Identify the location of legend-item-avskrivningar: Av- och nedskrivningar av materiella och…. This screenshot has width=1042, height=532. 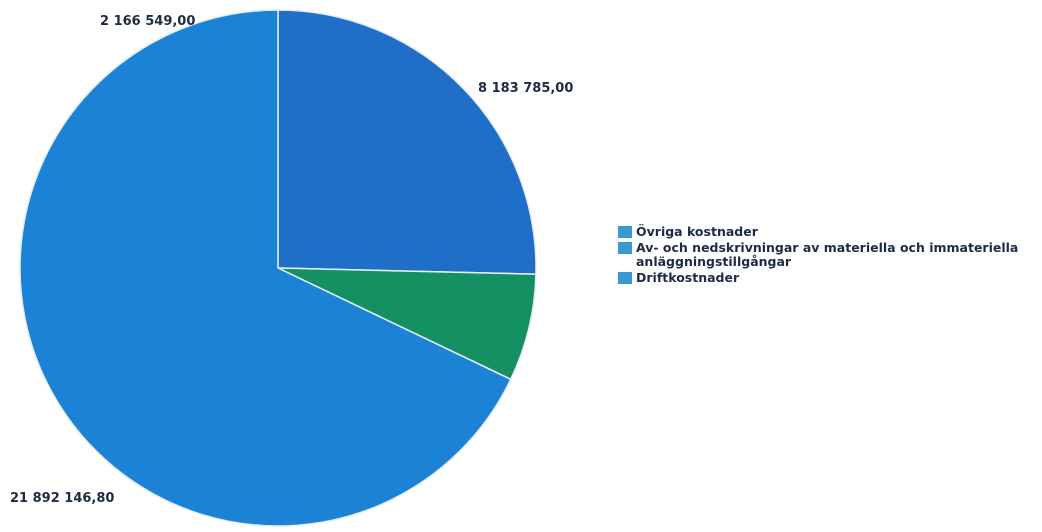
(818, 254).